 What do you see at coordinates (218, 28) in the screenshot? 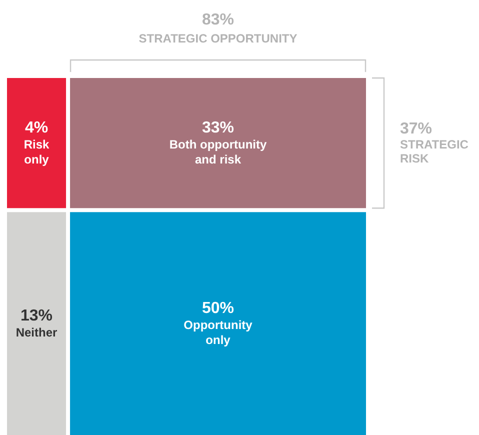
I see `text: 83% STRATEGIC OPPORTUNITY` at bounding box center [218, 28].